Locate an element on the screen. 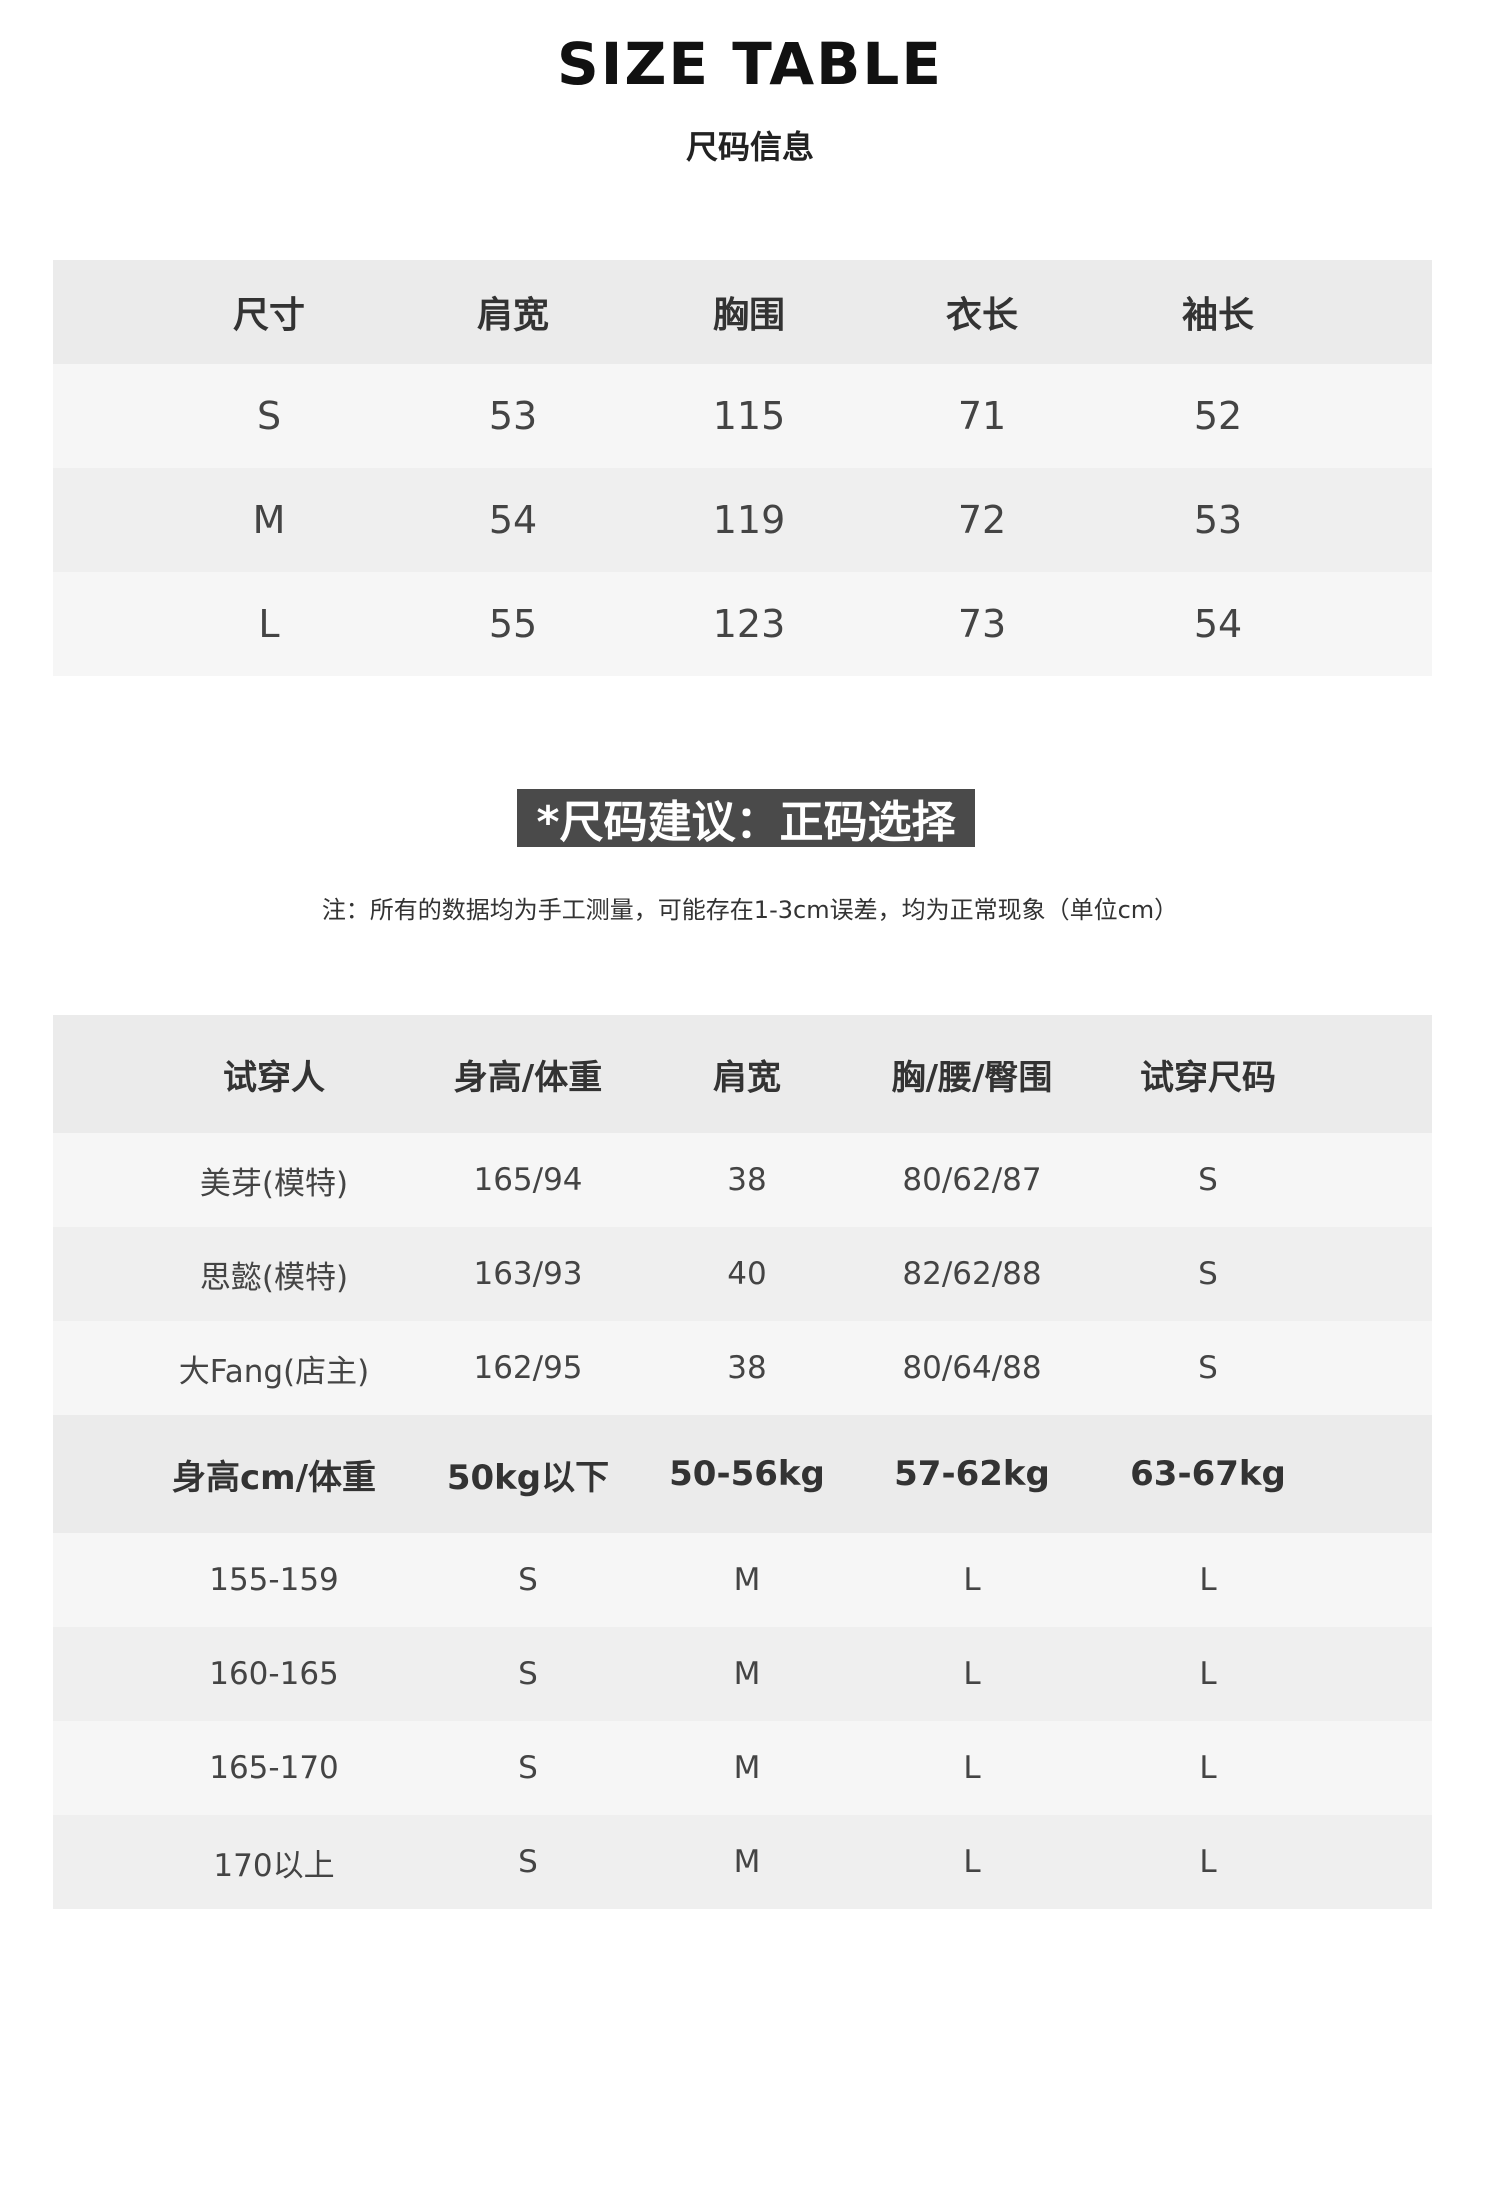  table-cell: 80/64/88 is located at coordinates (972, 1368).